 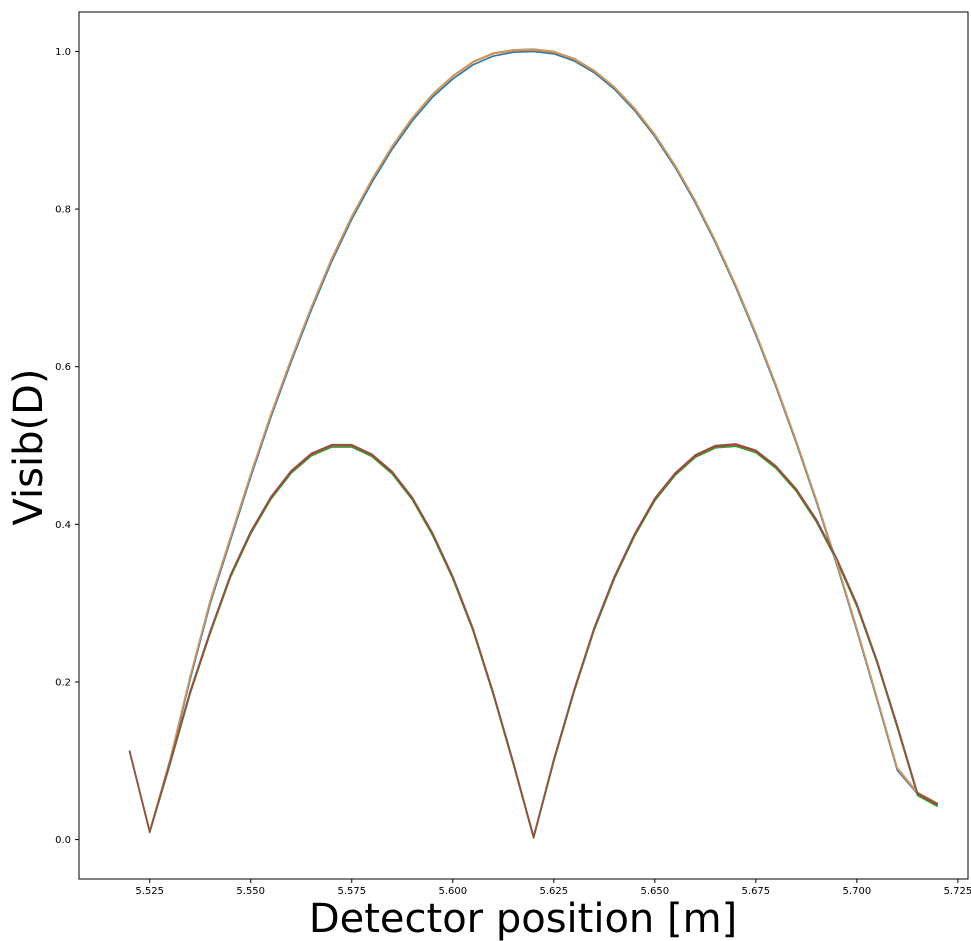 What do you see at coordinates (553, 891) in the screenshot?
I see `x-tick-label: 5.625` at bounding box center [553, 891].